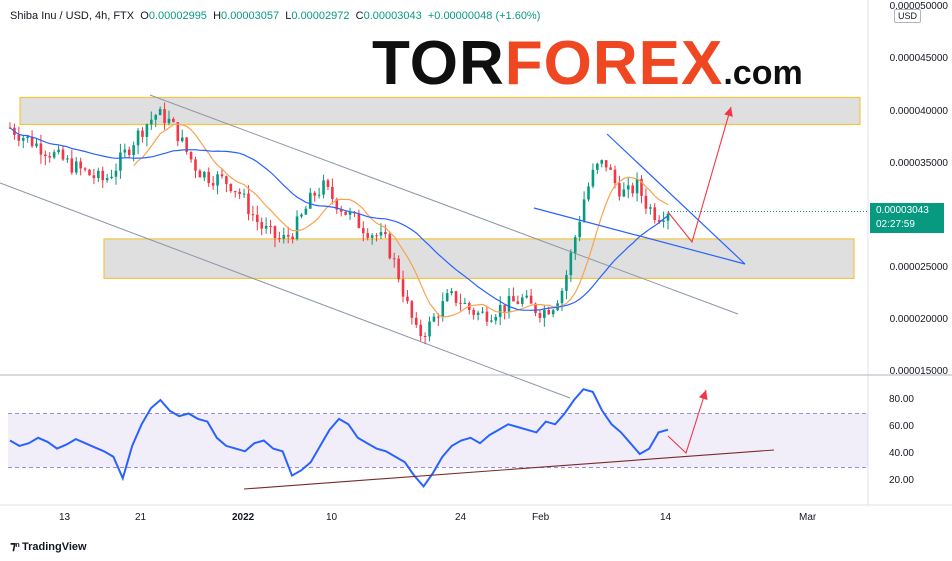  I want to click on price-axis-label: 0.000040000, so click(918, 111).